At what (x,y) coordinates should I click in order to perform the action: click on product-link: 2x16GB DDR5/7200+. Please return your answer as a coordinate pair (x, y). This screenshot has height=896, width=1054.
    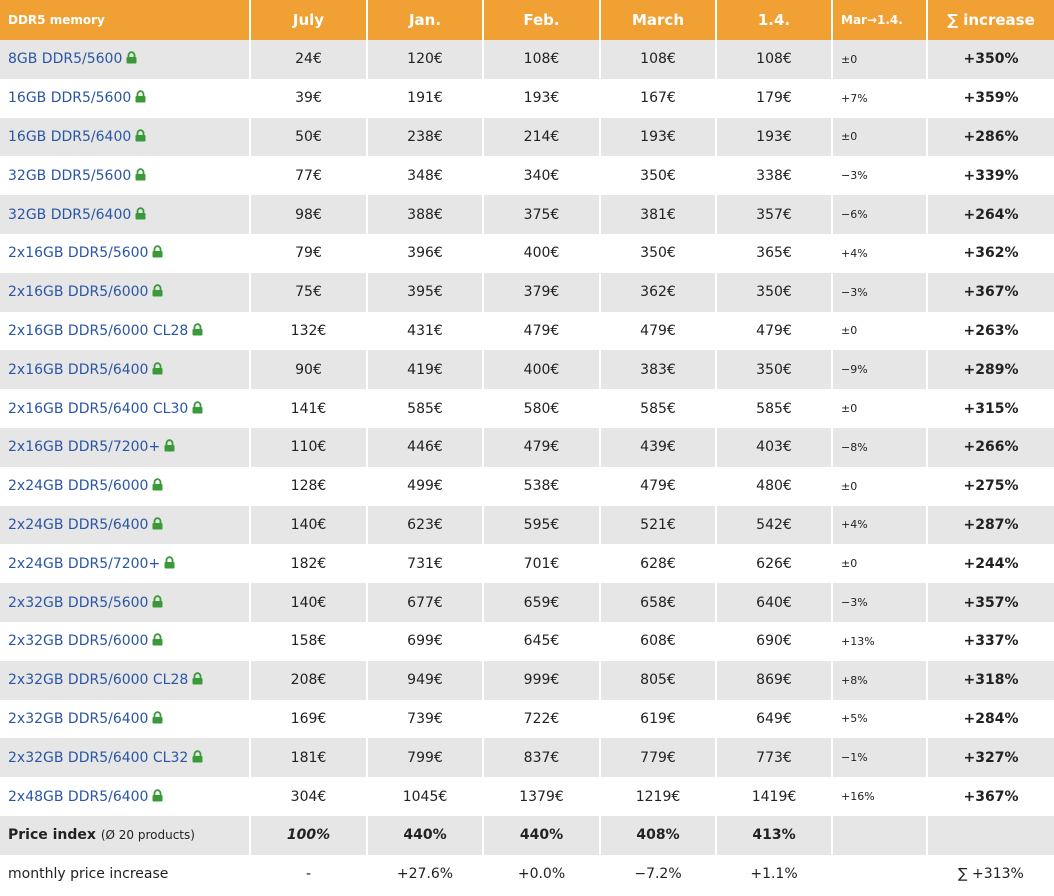
    Looking at the image, I should click on (84, 447).